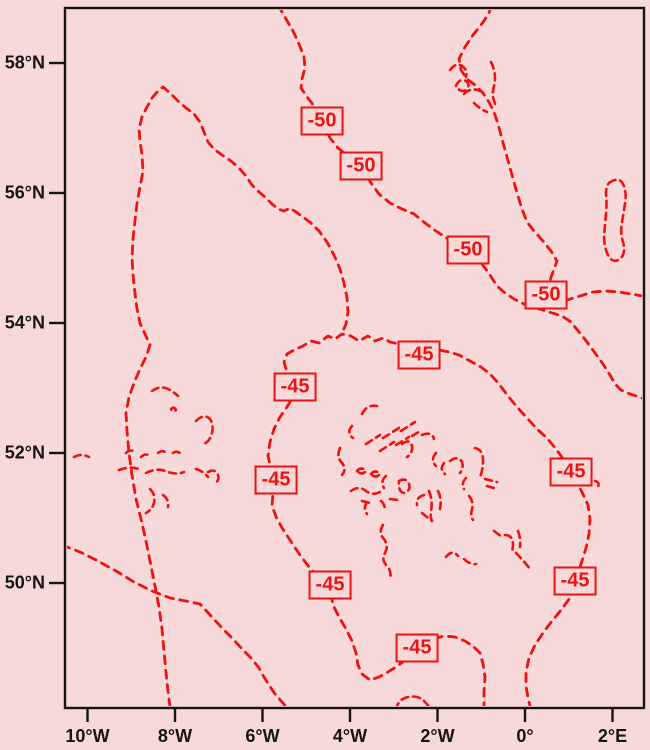  Describe the element at coordinates (614, 220) in the screenshot. I see `contour-fragment-ring` at that location.